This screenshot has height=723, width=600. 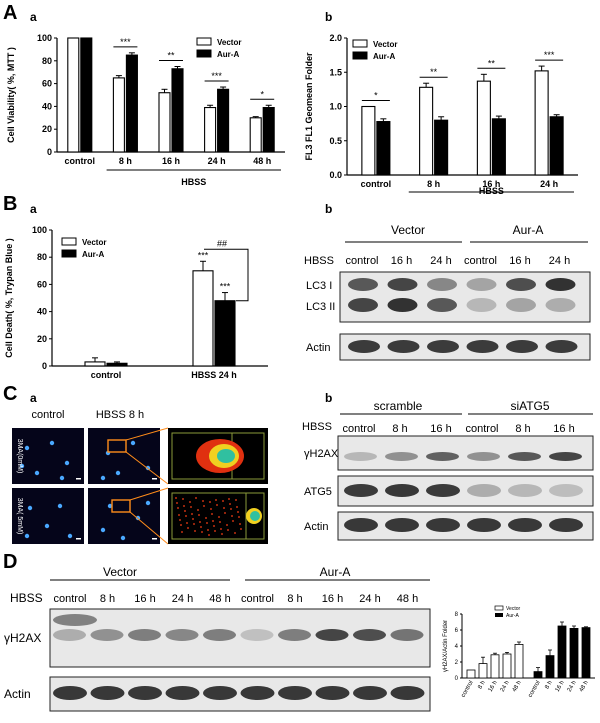 What do you see at coordinates (33, 398) in the screenshot?
I see `panel-sub-Ca: a` at bounding box center [33, 398].